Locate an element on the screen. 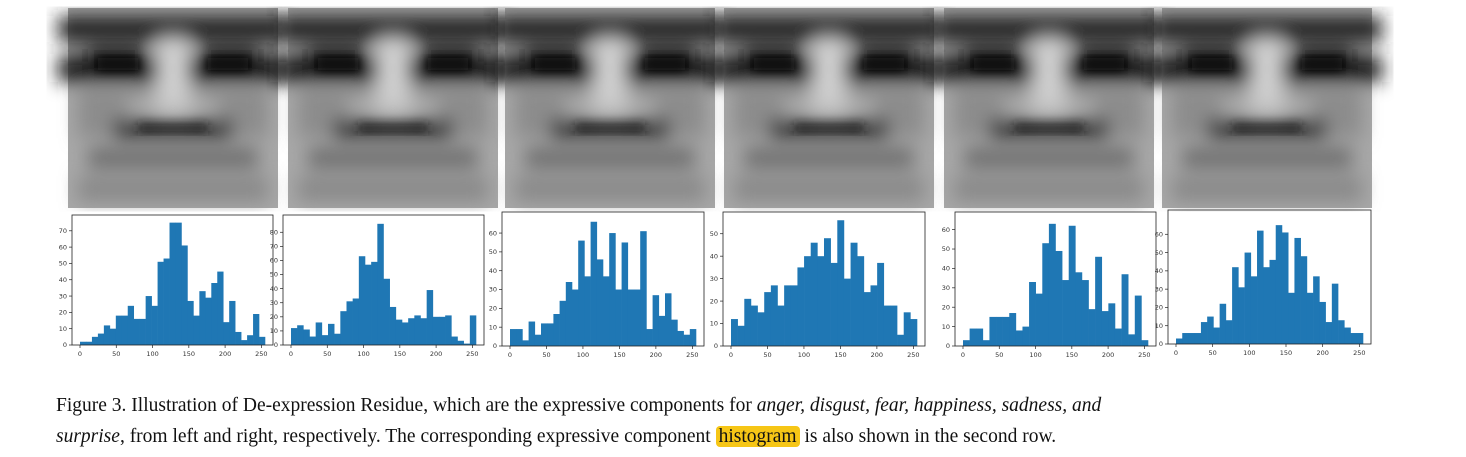 This screenshot has height=457, width=1466. y-tick-label: 70 is located at coordinates (274, 247).